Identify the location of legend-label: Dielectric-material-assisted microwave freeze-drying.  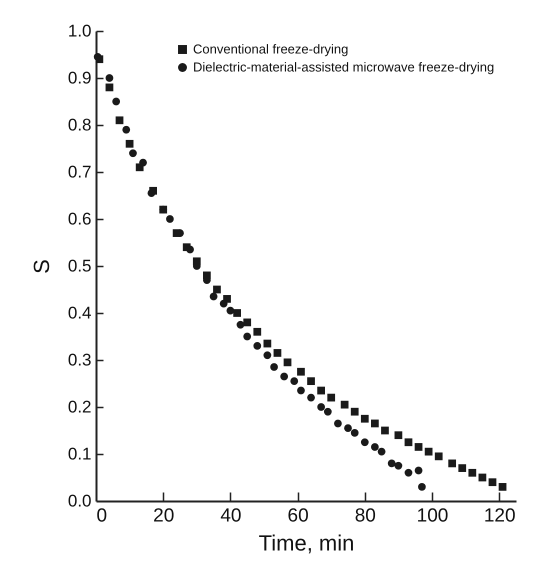
(343, 67).